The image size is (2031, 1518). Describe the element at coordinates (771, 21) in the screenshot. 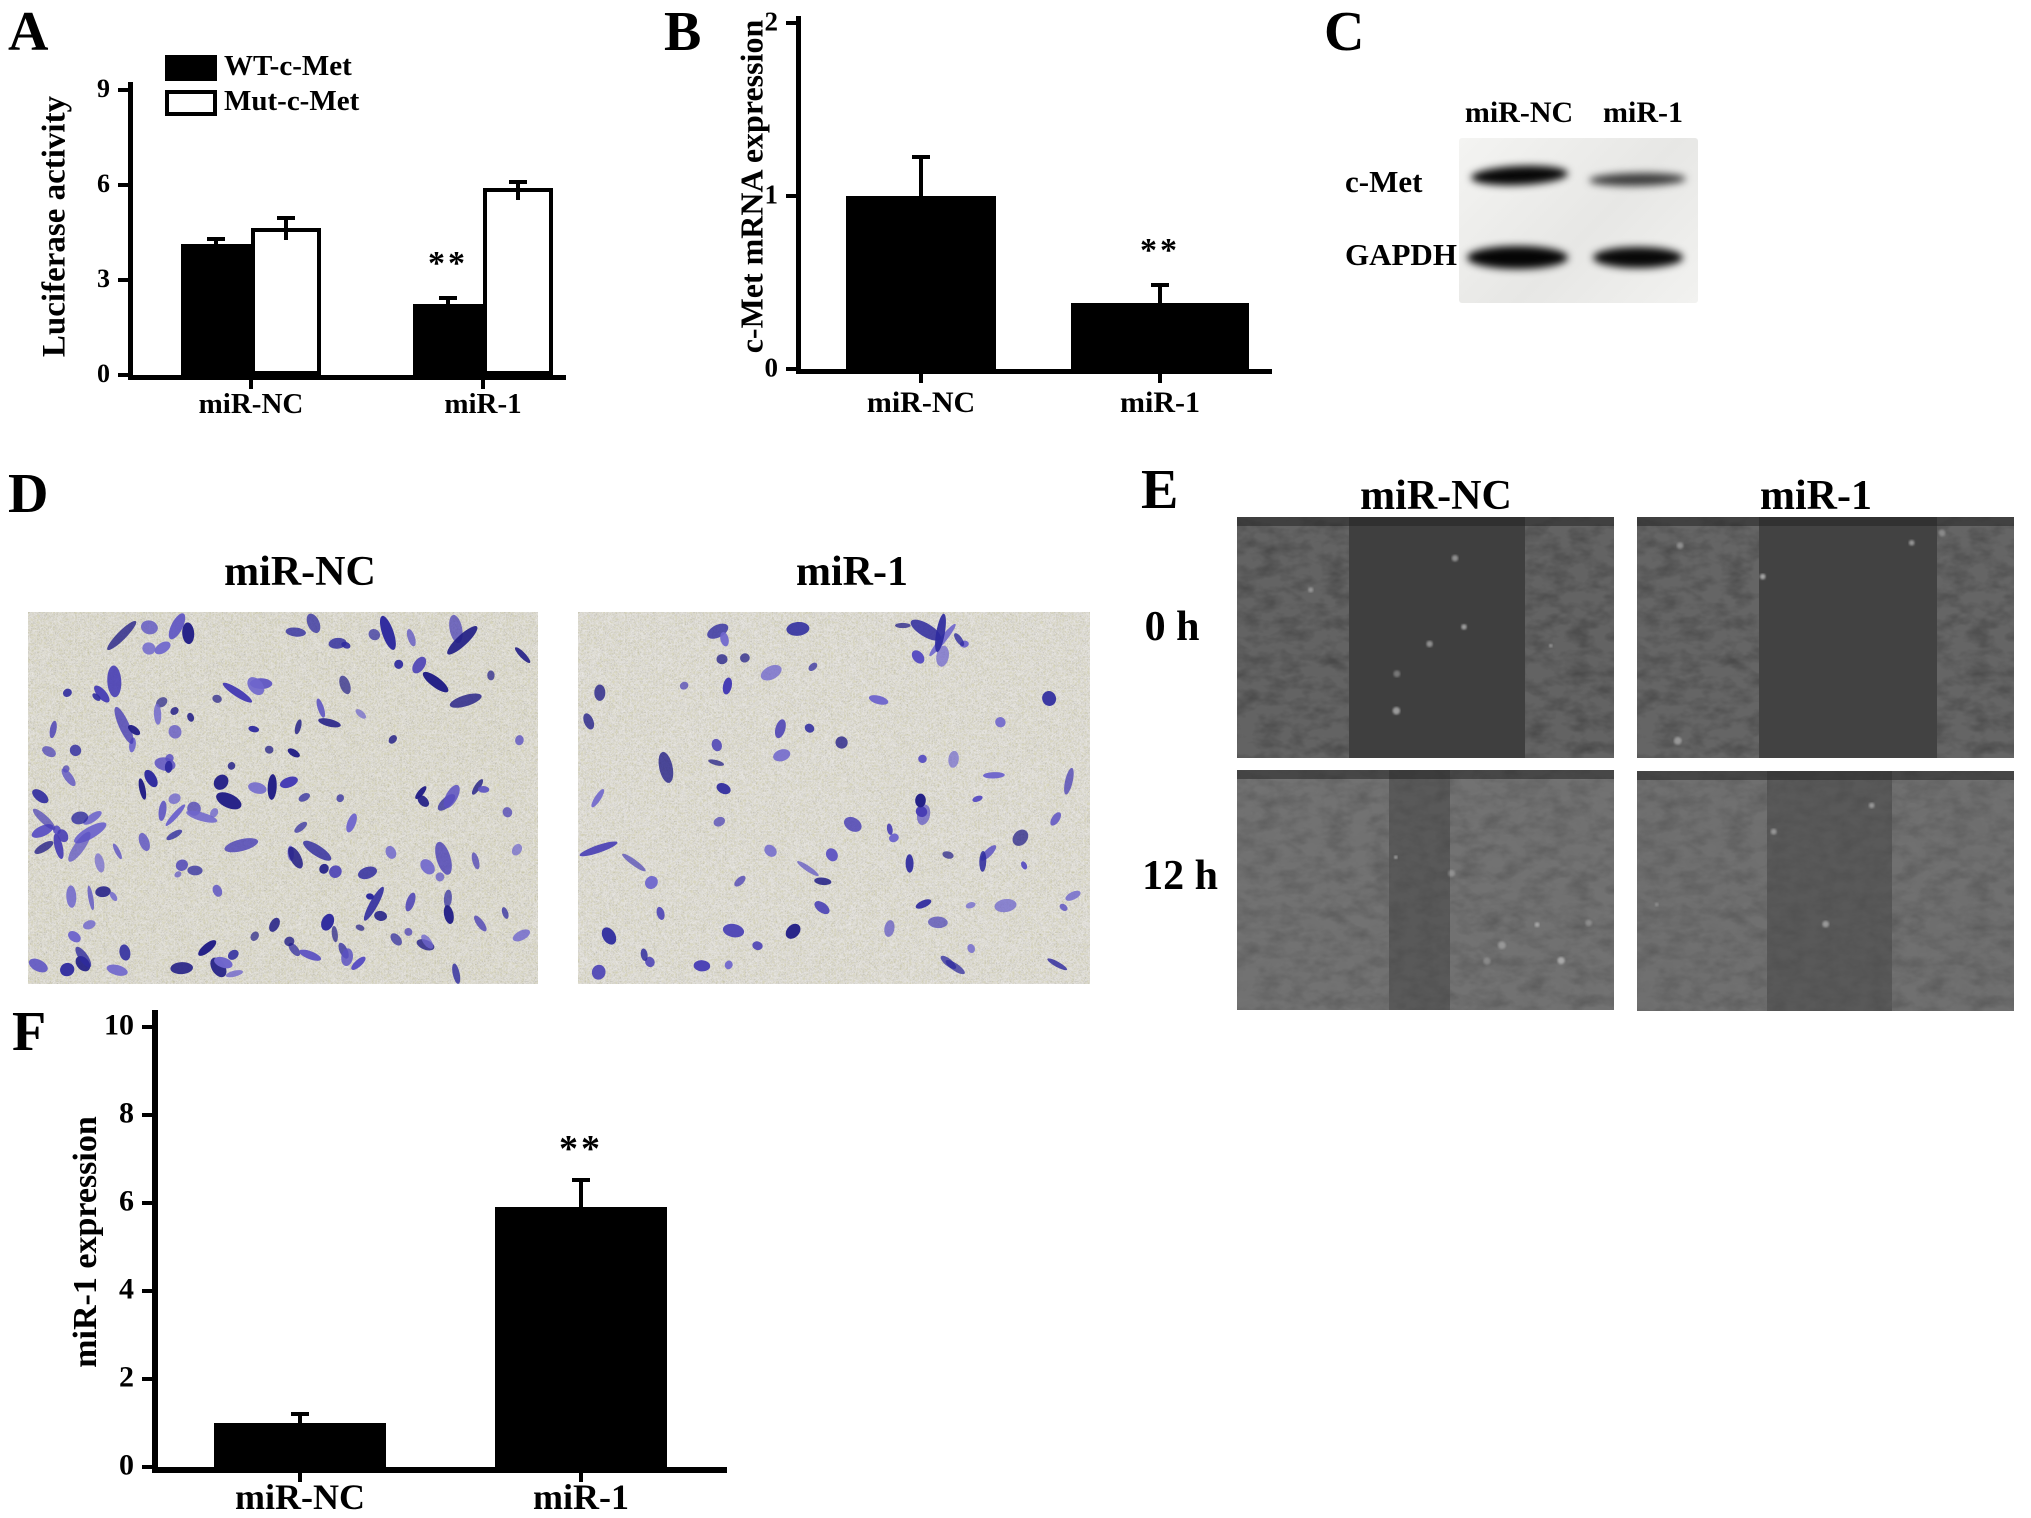

I see `y-tick-label-B-2: 2` at that location.